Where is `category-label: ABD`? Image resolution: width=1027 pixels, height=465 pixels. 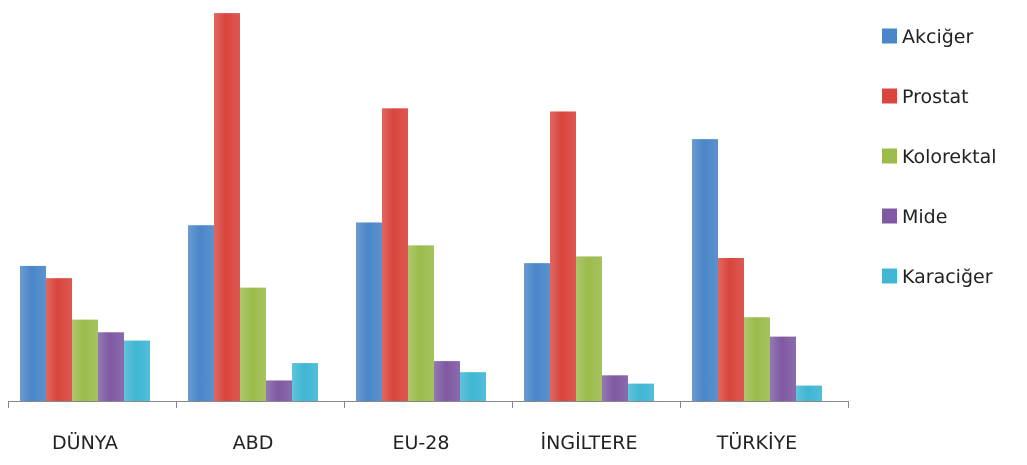 category-label: ABD is located at coordinates (253, 443).